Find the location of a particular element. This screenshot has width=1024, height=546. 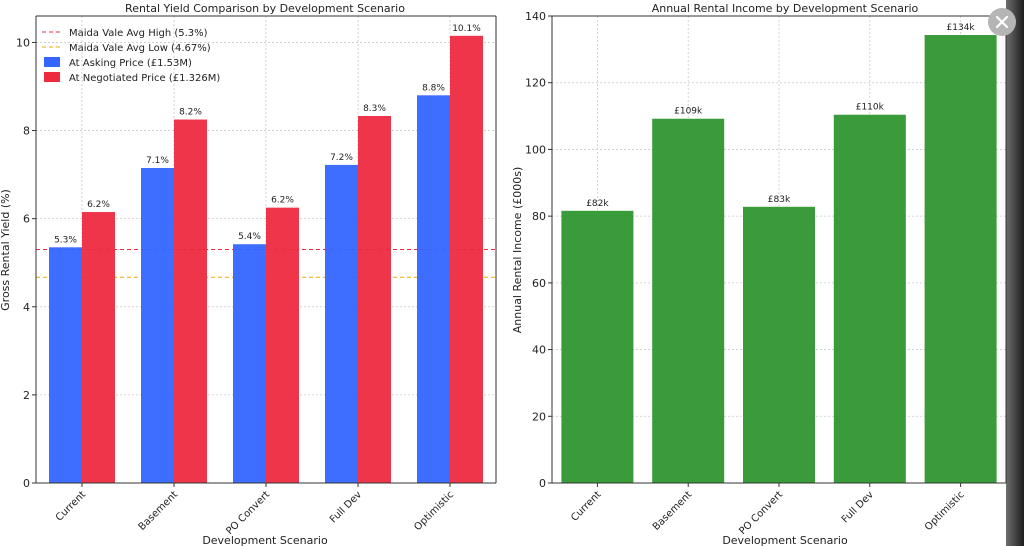

y-tick-label: 80 is located at coordinates (539, 216).